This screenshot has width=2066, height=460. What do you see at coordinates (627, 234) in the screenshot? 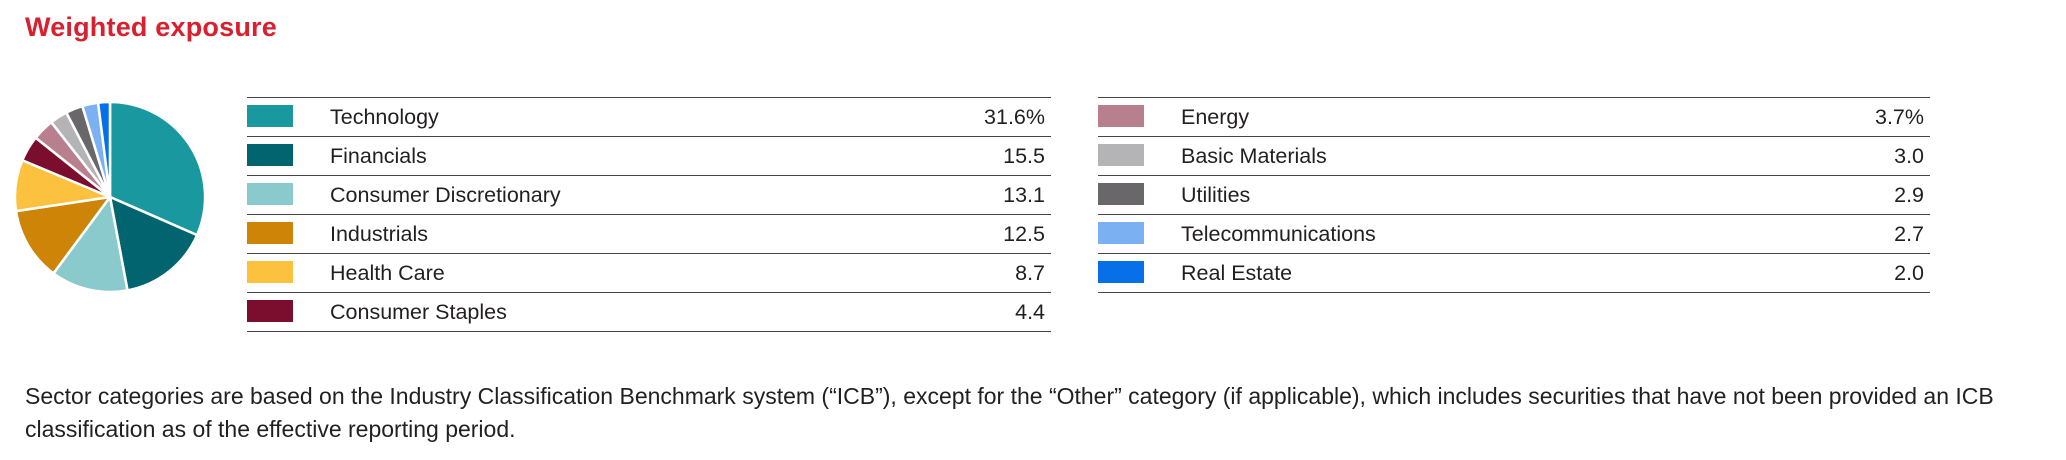
I see `sector-label: Industrials` at bounding box center [627, 234].